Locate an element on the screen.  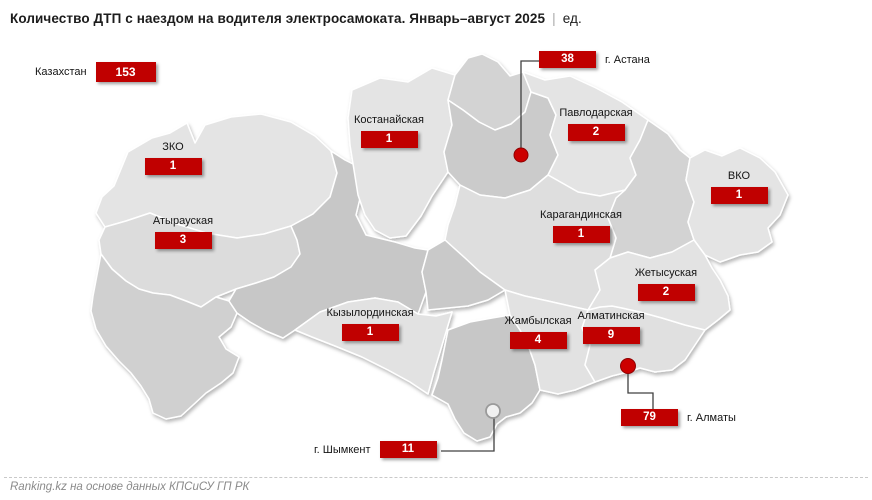
value-badge: 4 is located at coordinates (538, 340).